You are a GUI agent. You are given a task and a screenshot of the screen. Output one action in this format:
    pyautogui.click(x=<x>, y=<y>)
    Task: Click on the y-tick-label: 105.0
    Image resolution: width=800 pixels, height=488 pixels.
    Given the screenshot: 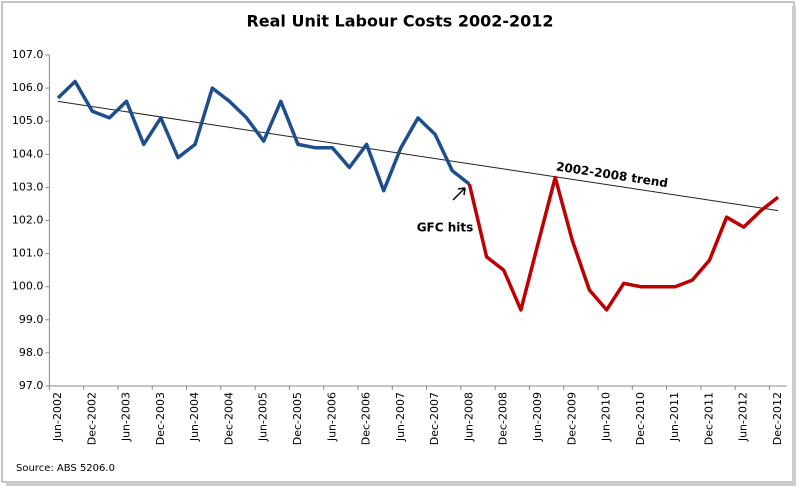 What is the action you would take?
    pyautogui.click(x=28, y=120)
    